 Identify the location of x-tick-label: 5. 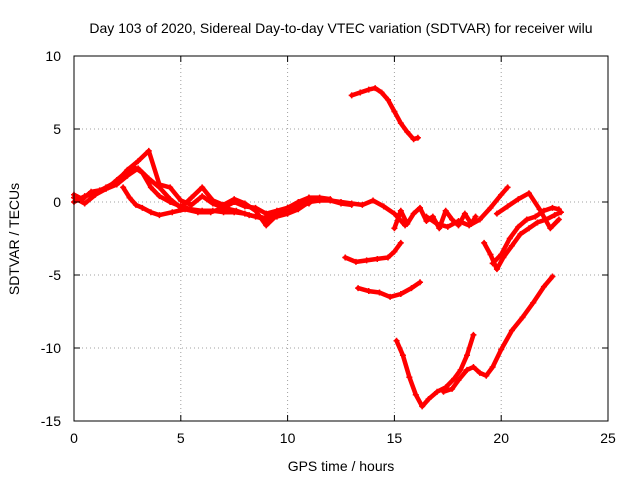
(181, 438).